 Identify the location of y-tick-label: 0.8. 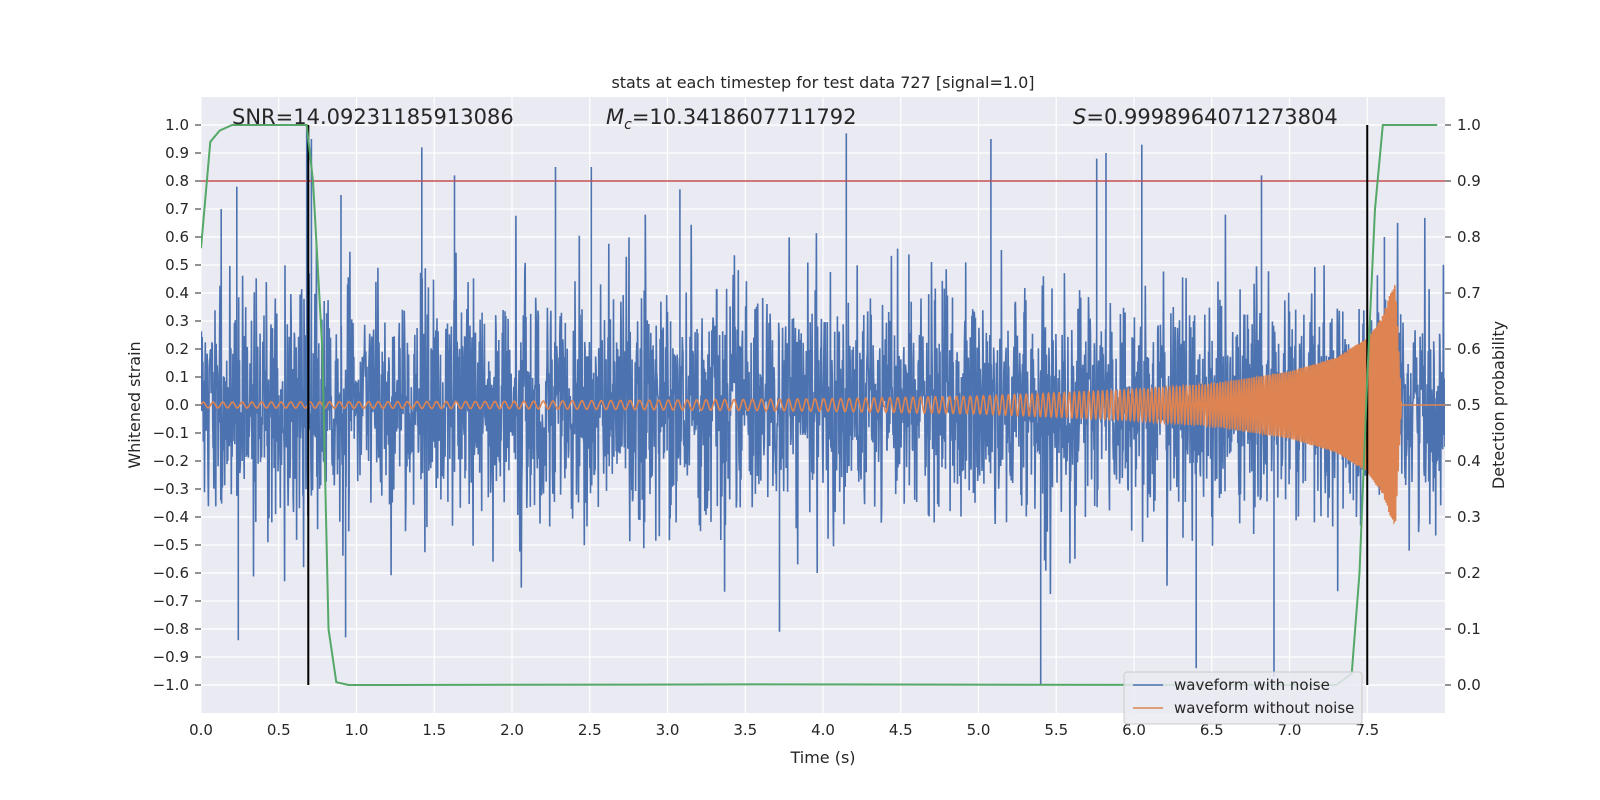
(177, 181).